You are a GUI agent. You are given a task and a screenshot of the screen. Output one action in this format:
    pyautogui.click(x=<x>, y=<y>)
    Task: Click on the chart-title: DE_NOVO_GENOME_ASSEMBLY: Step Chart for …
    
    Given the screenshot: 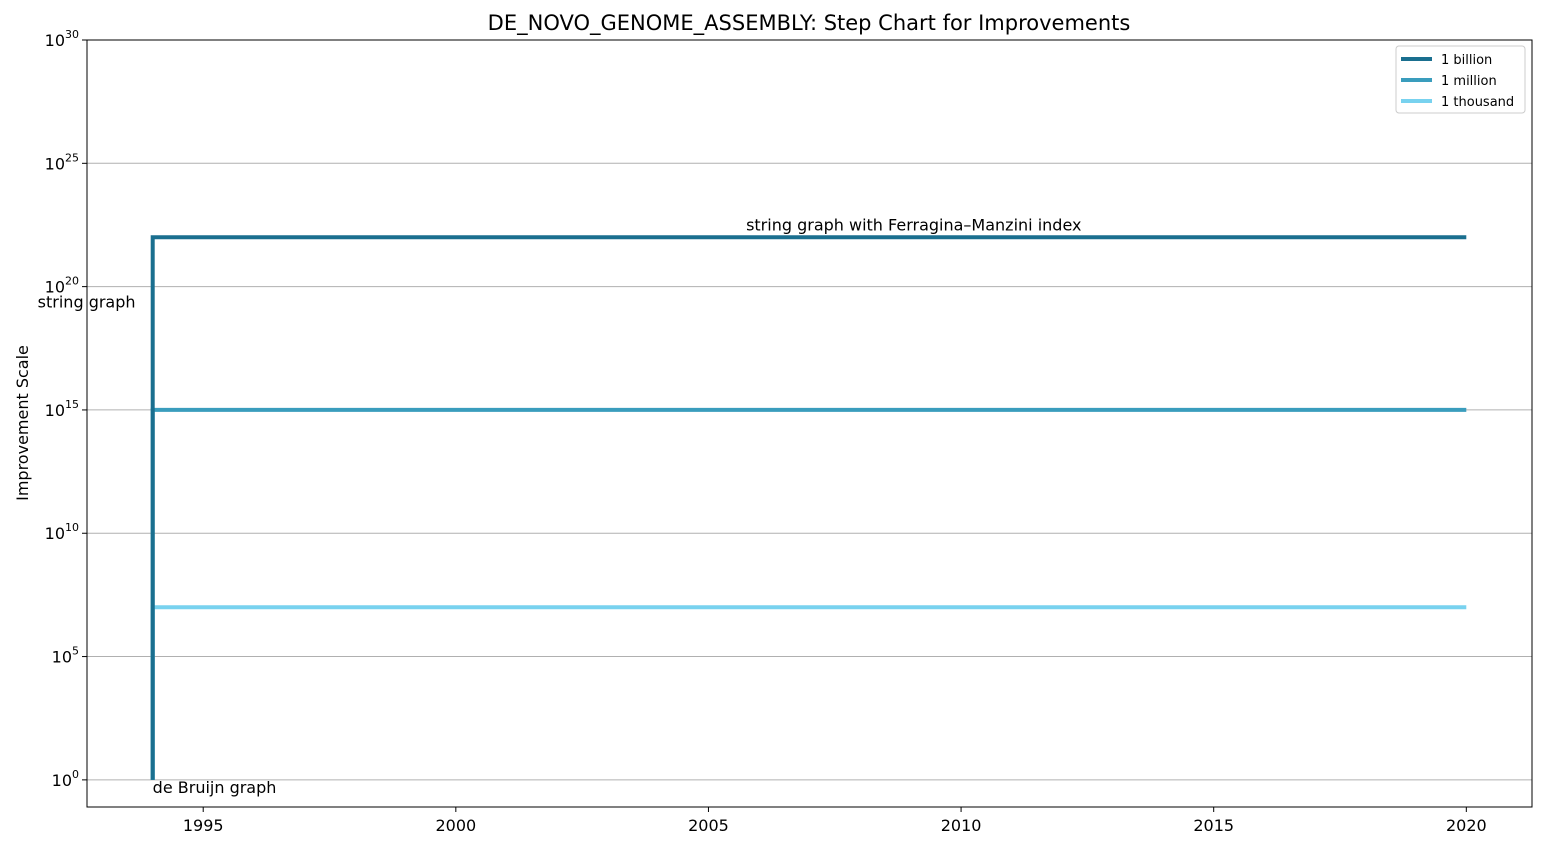 What is the action you would take?
    pyautogui.click(x=809, y=23)
    